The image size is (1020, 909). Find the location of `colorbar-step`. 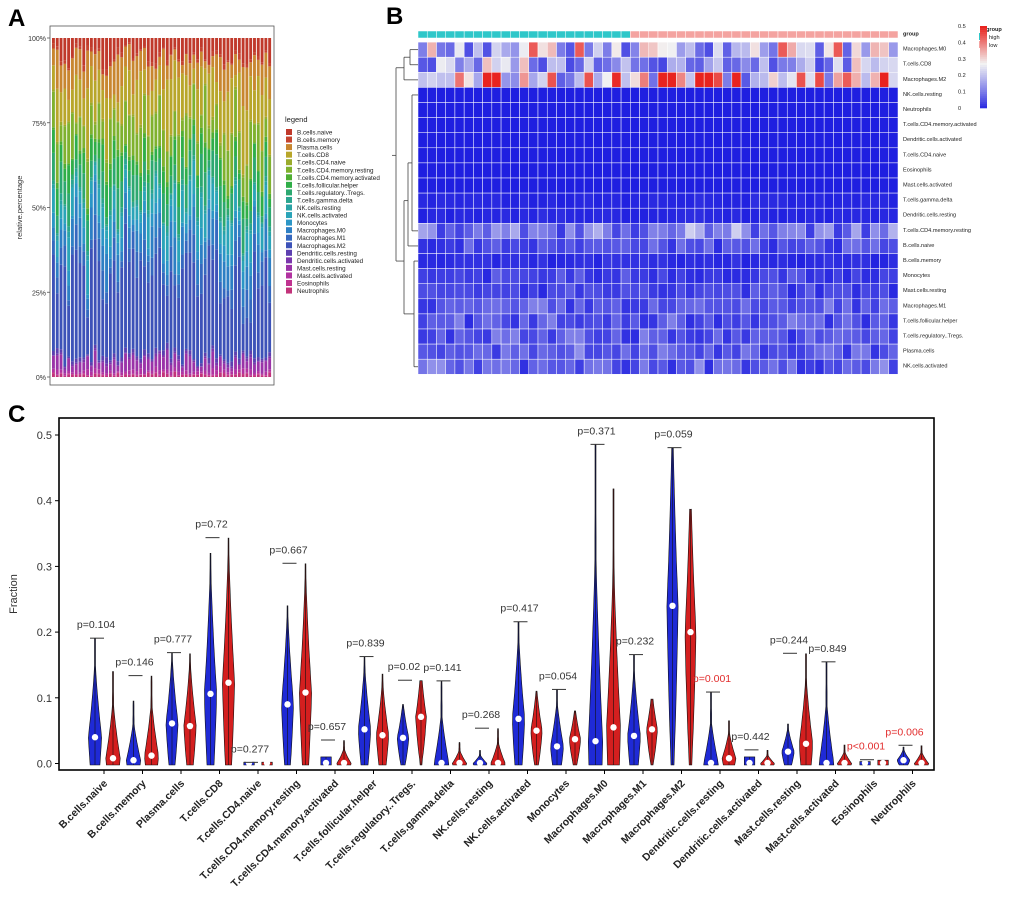

colorbar-step is located at coordinates (983, 70).